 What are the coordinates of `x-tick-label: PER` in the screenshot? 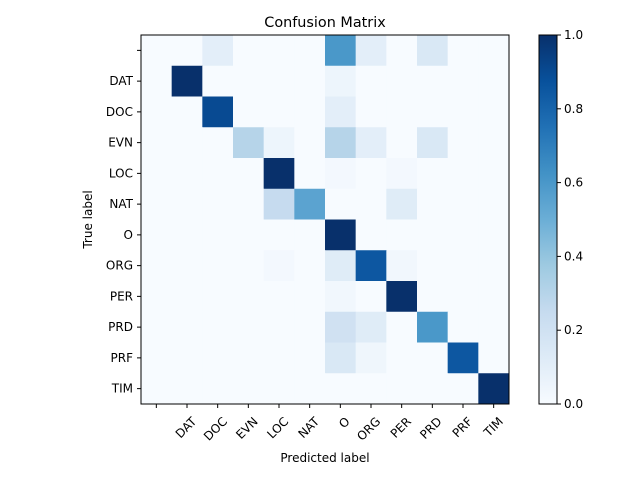 It's located at (401, 427).